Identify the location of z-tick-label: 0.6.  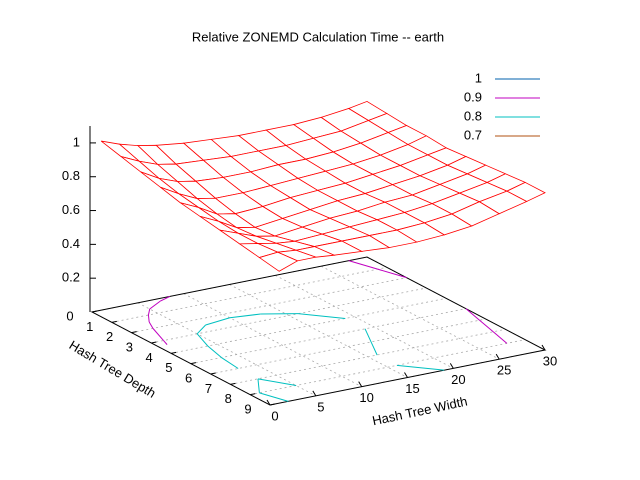
(71, 209).